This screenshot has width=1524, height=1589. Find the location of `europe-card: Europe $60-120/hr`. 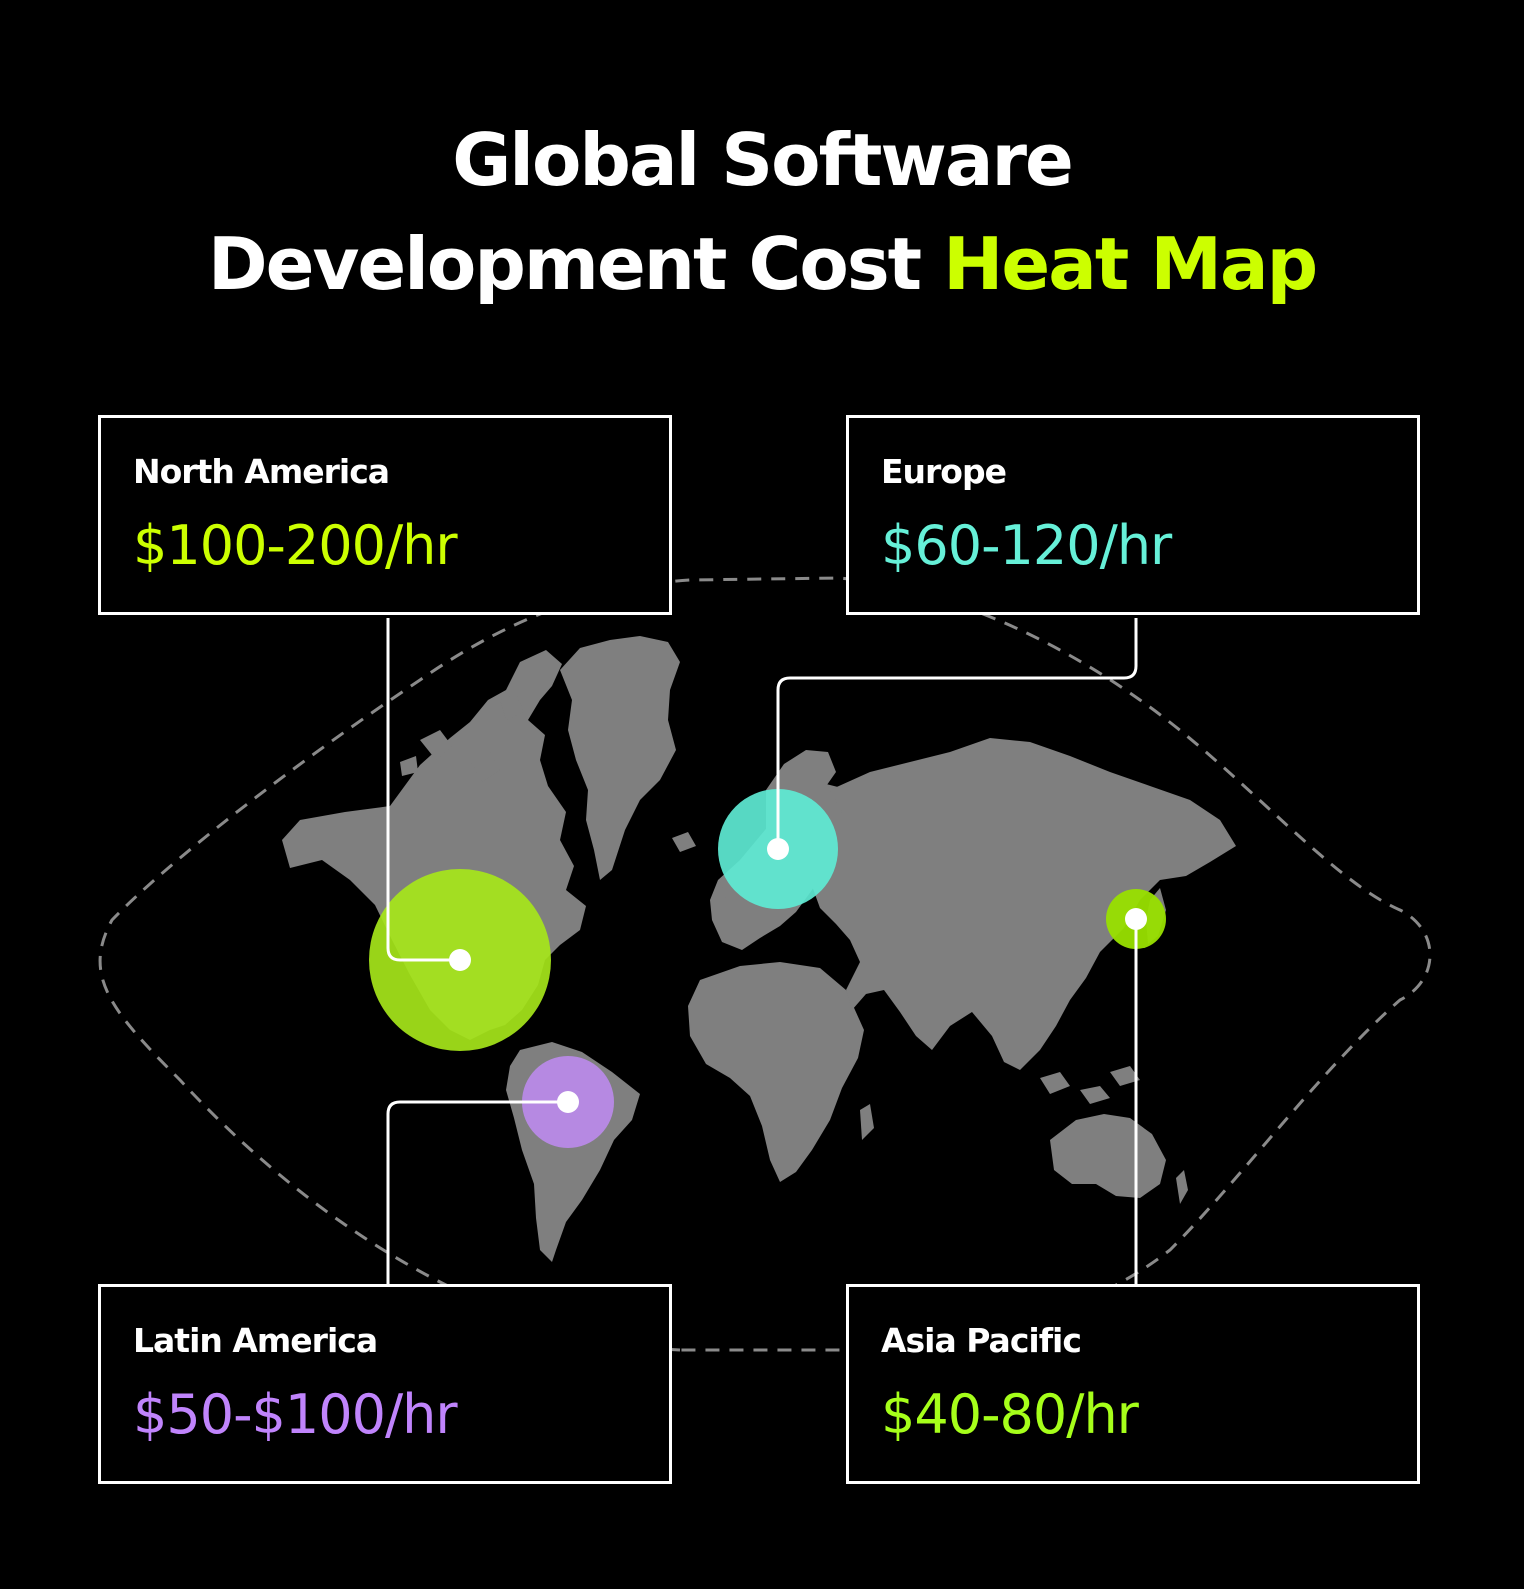

europe-card: Europe $60-120/hr is located at coordinates (1133, 515).